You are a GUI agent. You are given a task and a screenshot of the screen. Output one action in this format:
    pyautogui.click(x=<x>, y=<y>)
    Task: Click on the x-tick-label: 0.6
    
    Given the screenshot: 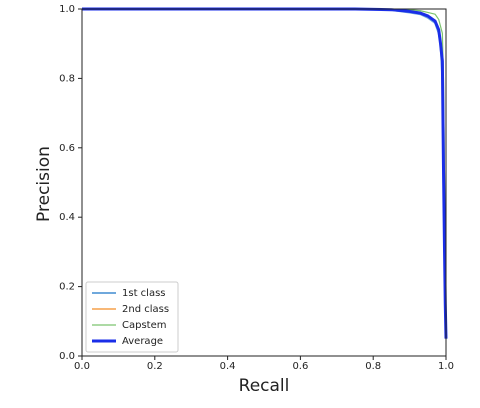 What is the action you would take?
    pyautogui.click(x=300, y=366)
    